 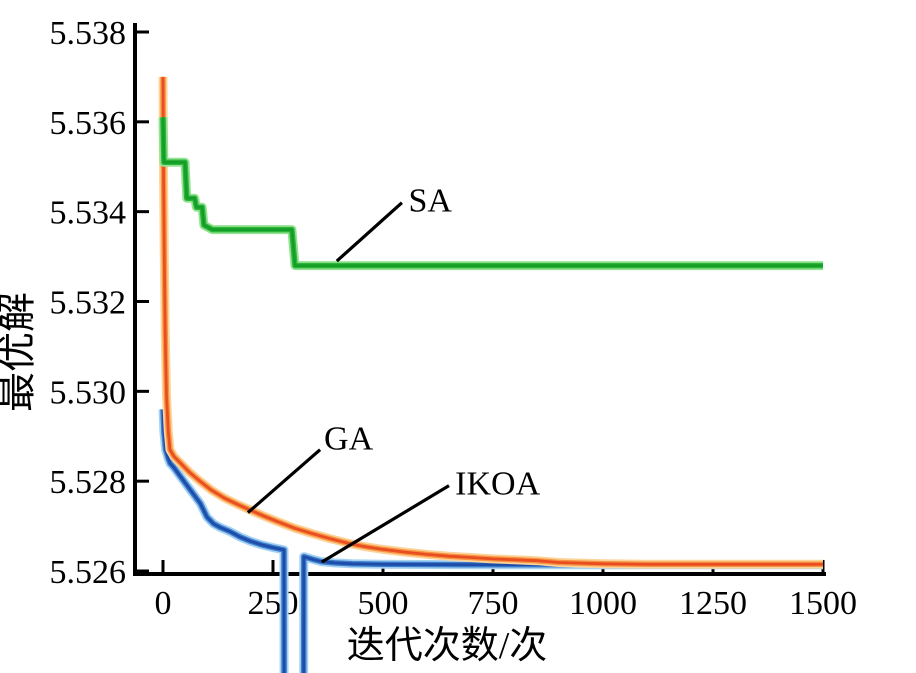 What do you see at coordinates (713, 603) in the screenshot?
I see `x-tick-label: 1250` at bounding box center [713, 603].